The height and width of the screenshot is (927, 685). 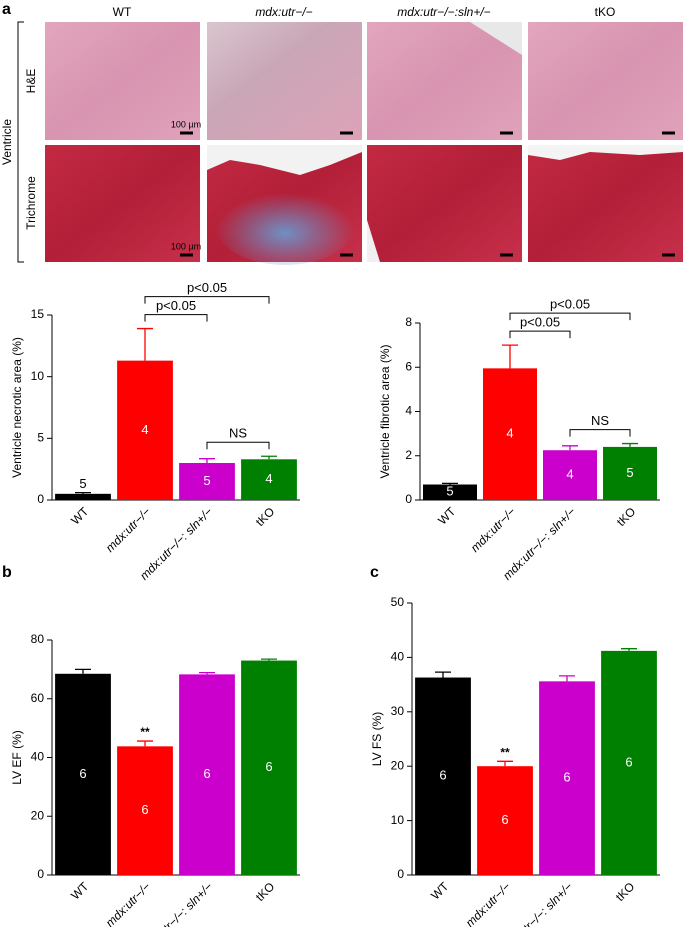 What do you see at coordinates (38, 639) in the screenshot?
I see `y-tick-label: 80` at bounding box center [38, 639].